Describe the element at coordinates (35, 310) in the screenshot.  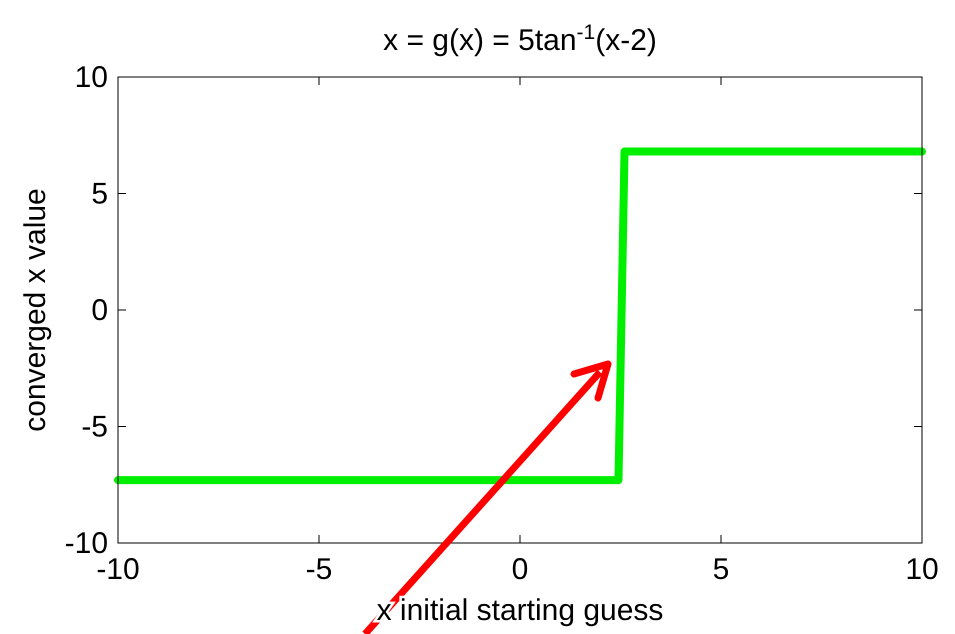
I see `y-axis-title: converged x value` at that location.